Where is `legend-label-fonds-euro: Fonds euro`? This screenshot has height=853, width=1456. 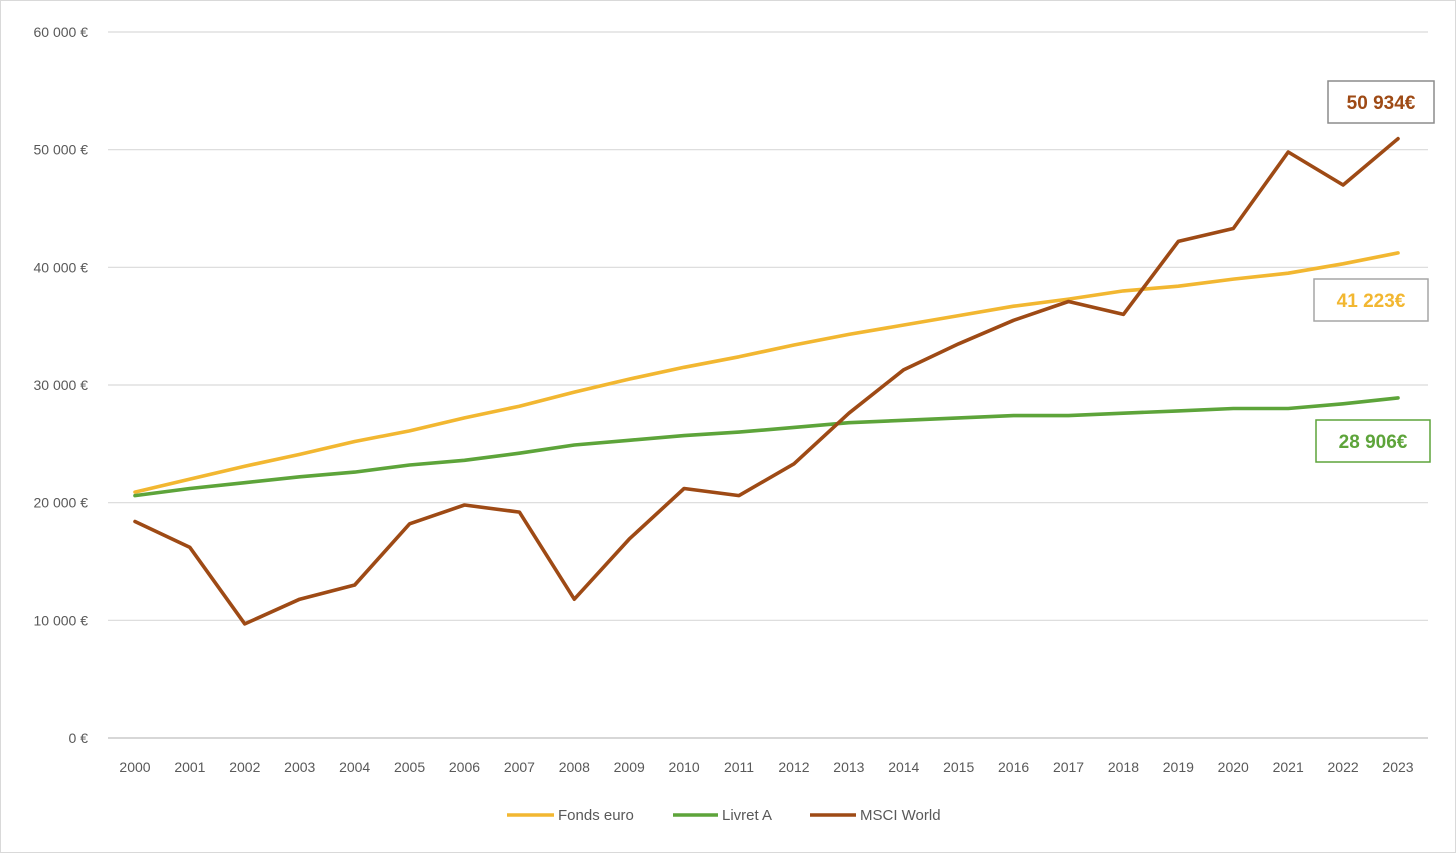 legend-label-fonds-euro: Fonds euro is located at coordinates (596, 815).